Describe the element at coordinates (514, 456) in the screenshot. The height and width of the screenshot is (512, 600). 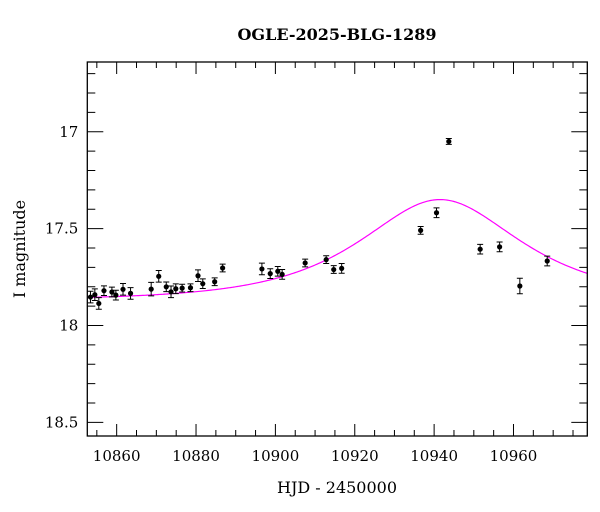
I see `x-tick-label: 10960` at that location.